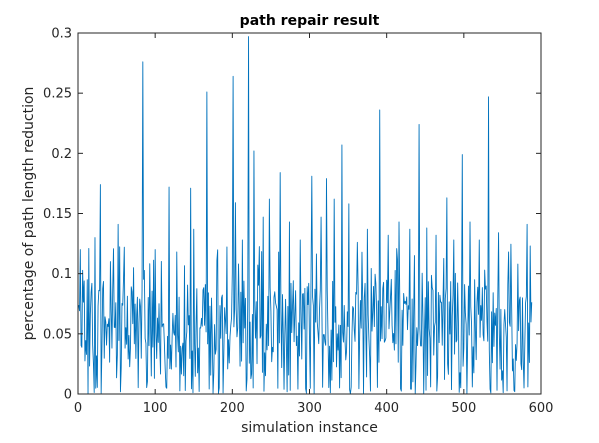 The image size is (599, 443). What do you see at coordinates (29, 214) in the screenshot?
I see `y-axis-label: percentage of path length reduction` at bounding box center [29, 214].